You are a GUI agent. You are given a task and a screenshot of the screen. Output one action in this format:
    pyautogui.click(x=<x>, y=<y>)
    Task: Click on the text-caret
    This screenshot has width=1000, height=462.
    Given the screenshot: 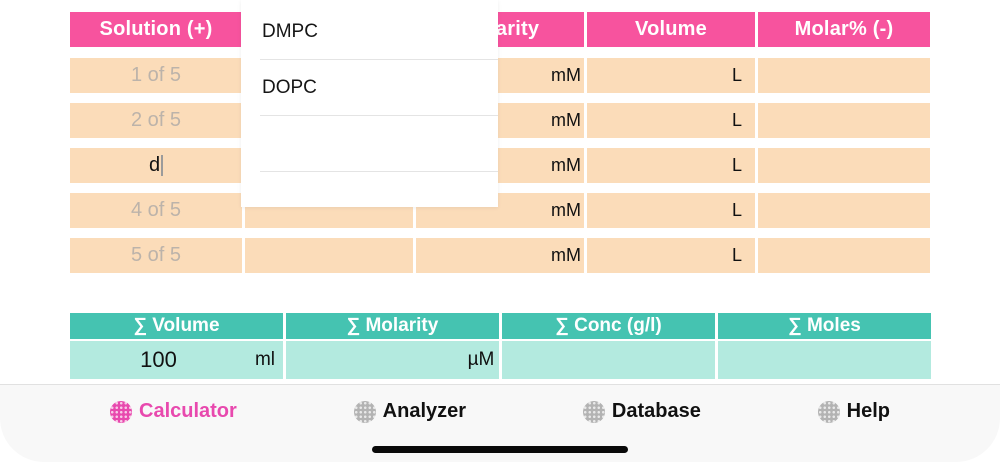 What is the action you would take?
    pyautogui.click(x=162, y=165)
    